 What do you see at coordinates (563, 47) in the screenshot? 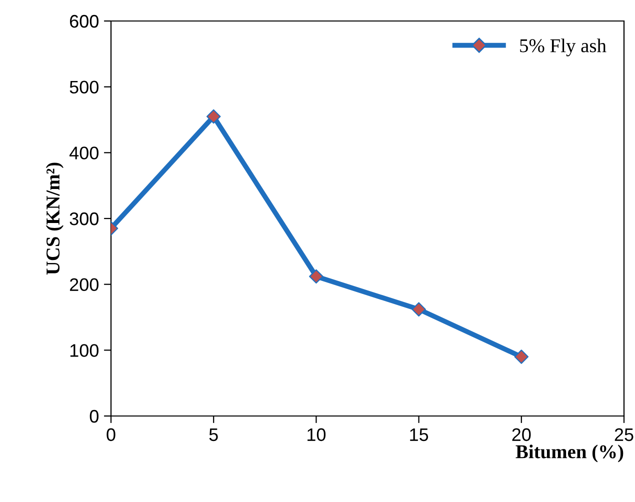
I see `legend-label: 5% Fly ash` at bounding box center [563, 47].